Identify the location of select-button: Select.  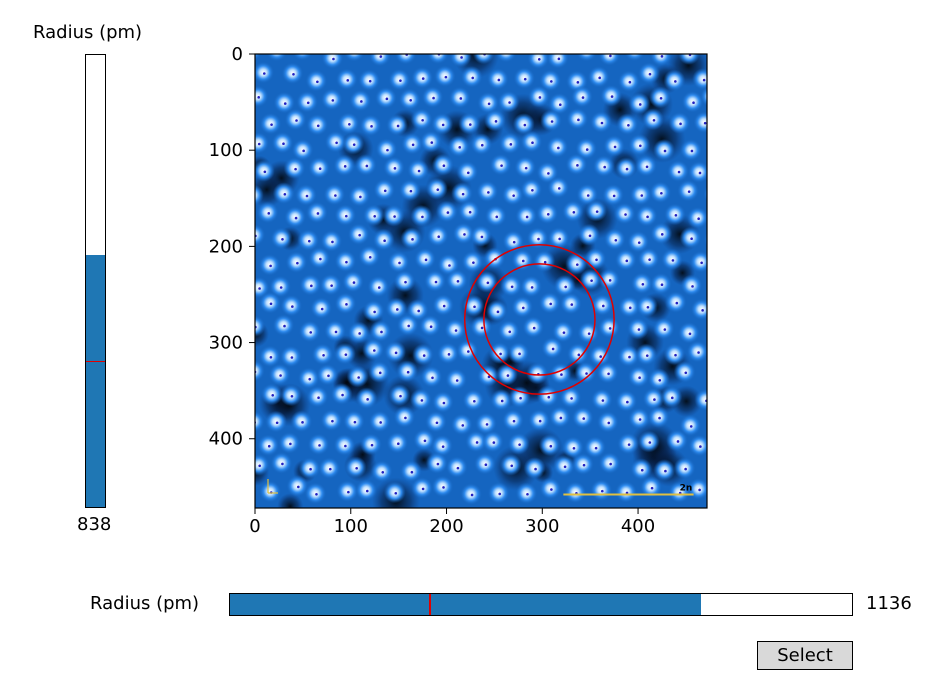
(805, 655).